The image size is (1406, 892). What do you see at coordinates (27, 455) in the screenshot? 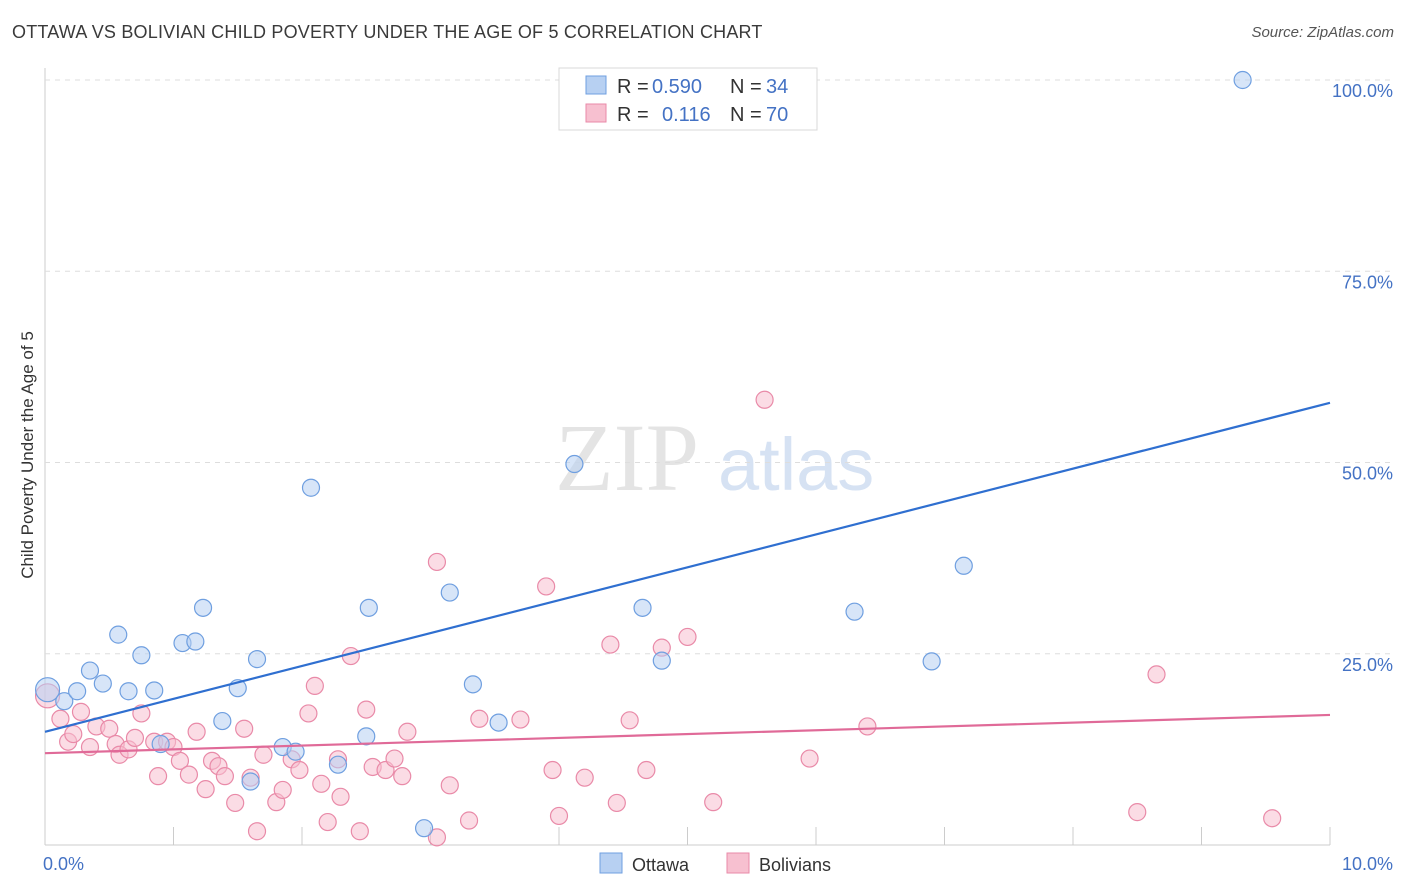
I see `y-axis-label: Child Poverty Under the Age of 5` at bounding box center [27, 455].